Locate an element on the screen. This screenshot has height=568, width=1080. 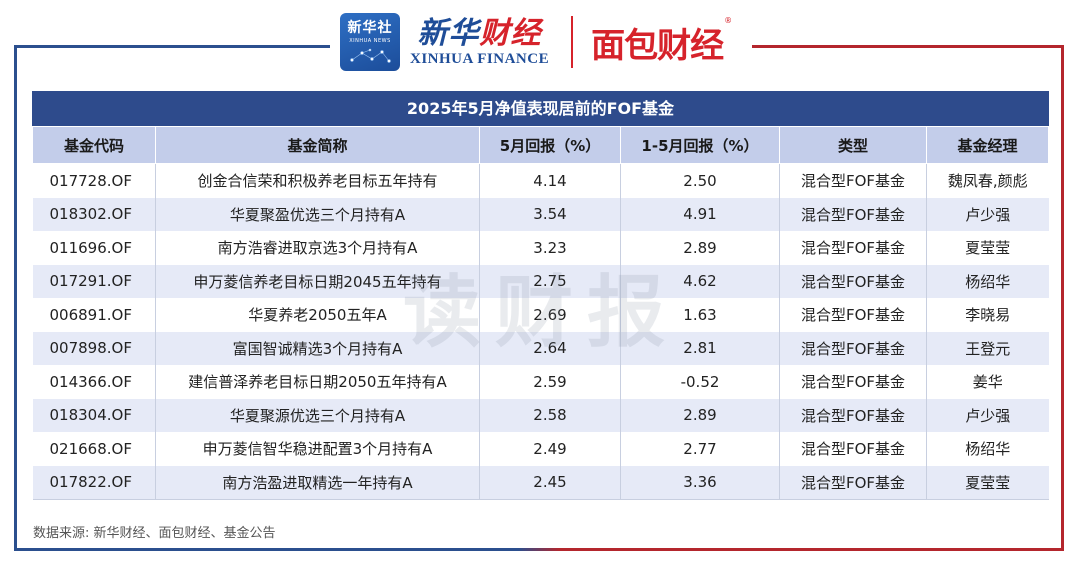
column-header: 基金经理 is located at coordinates (987, 145).